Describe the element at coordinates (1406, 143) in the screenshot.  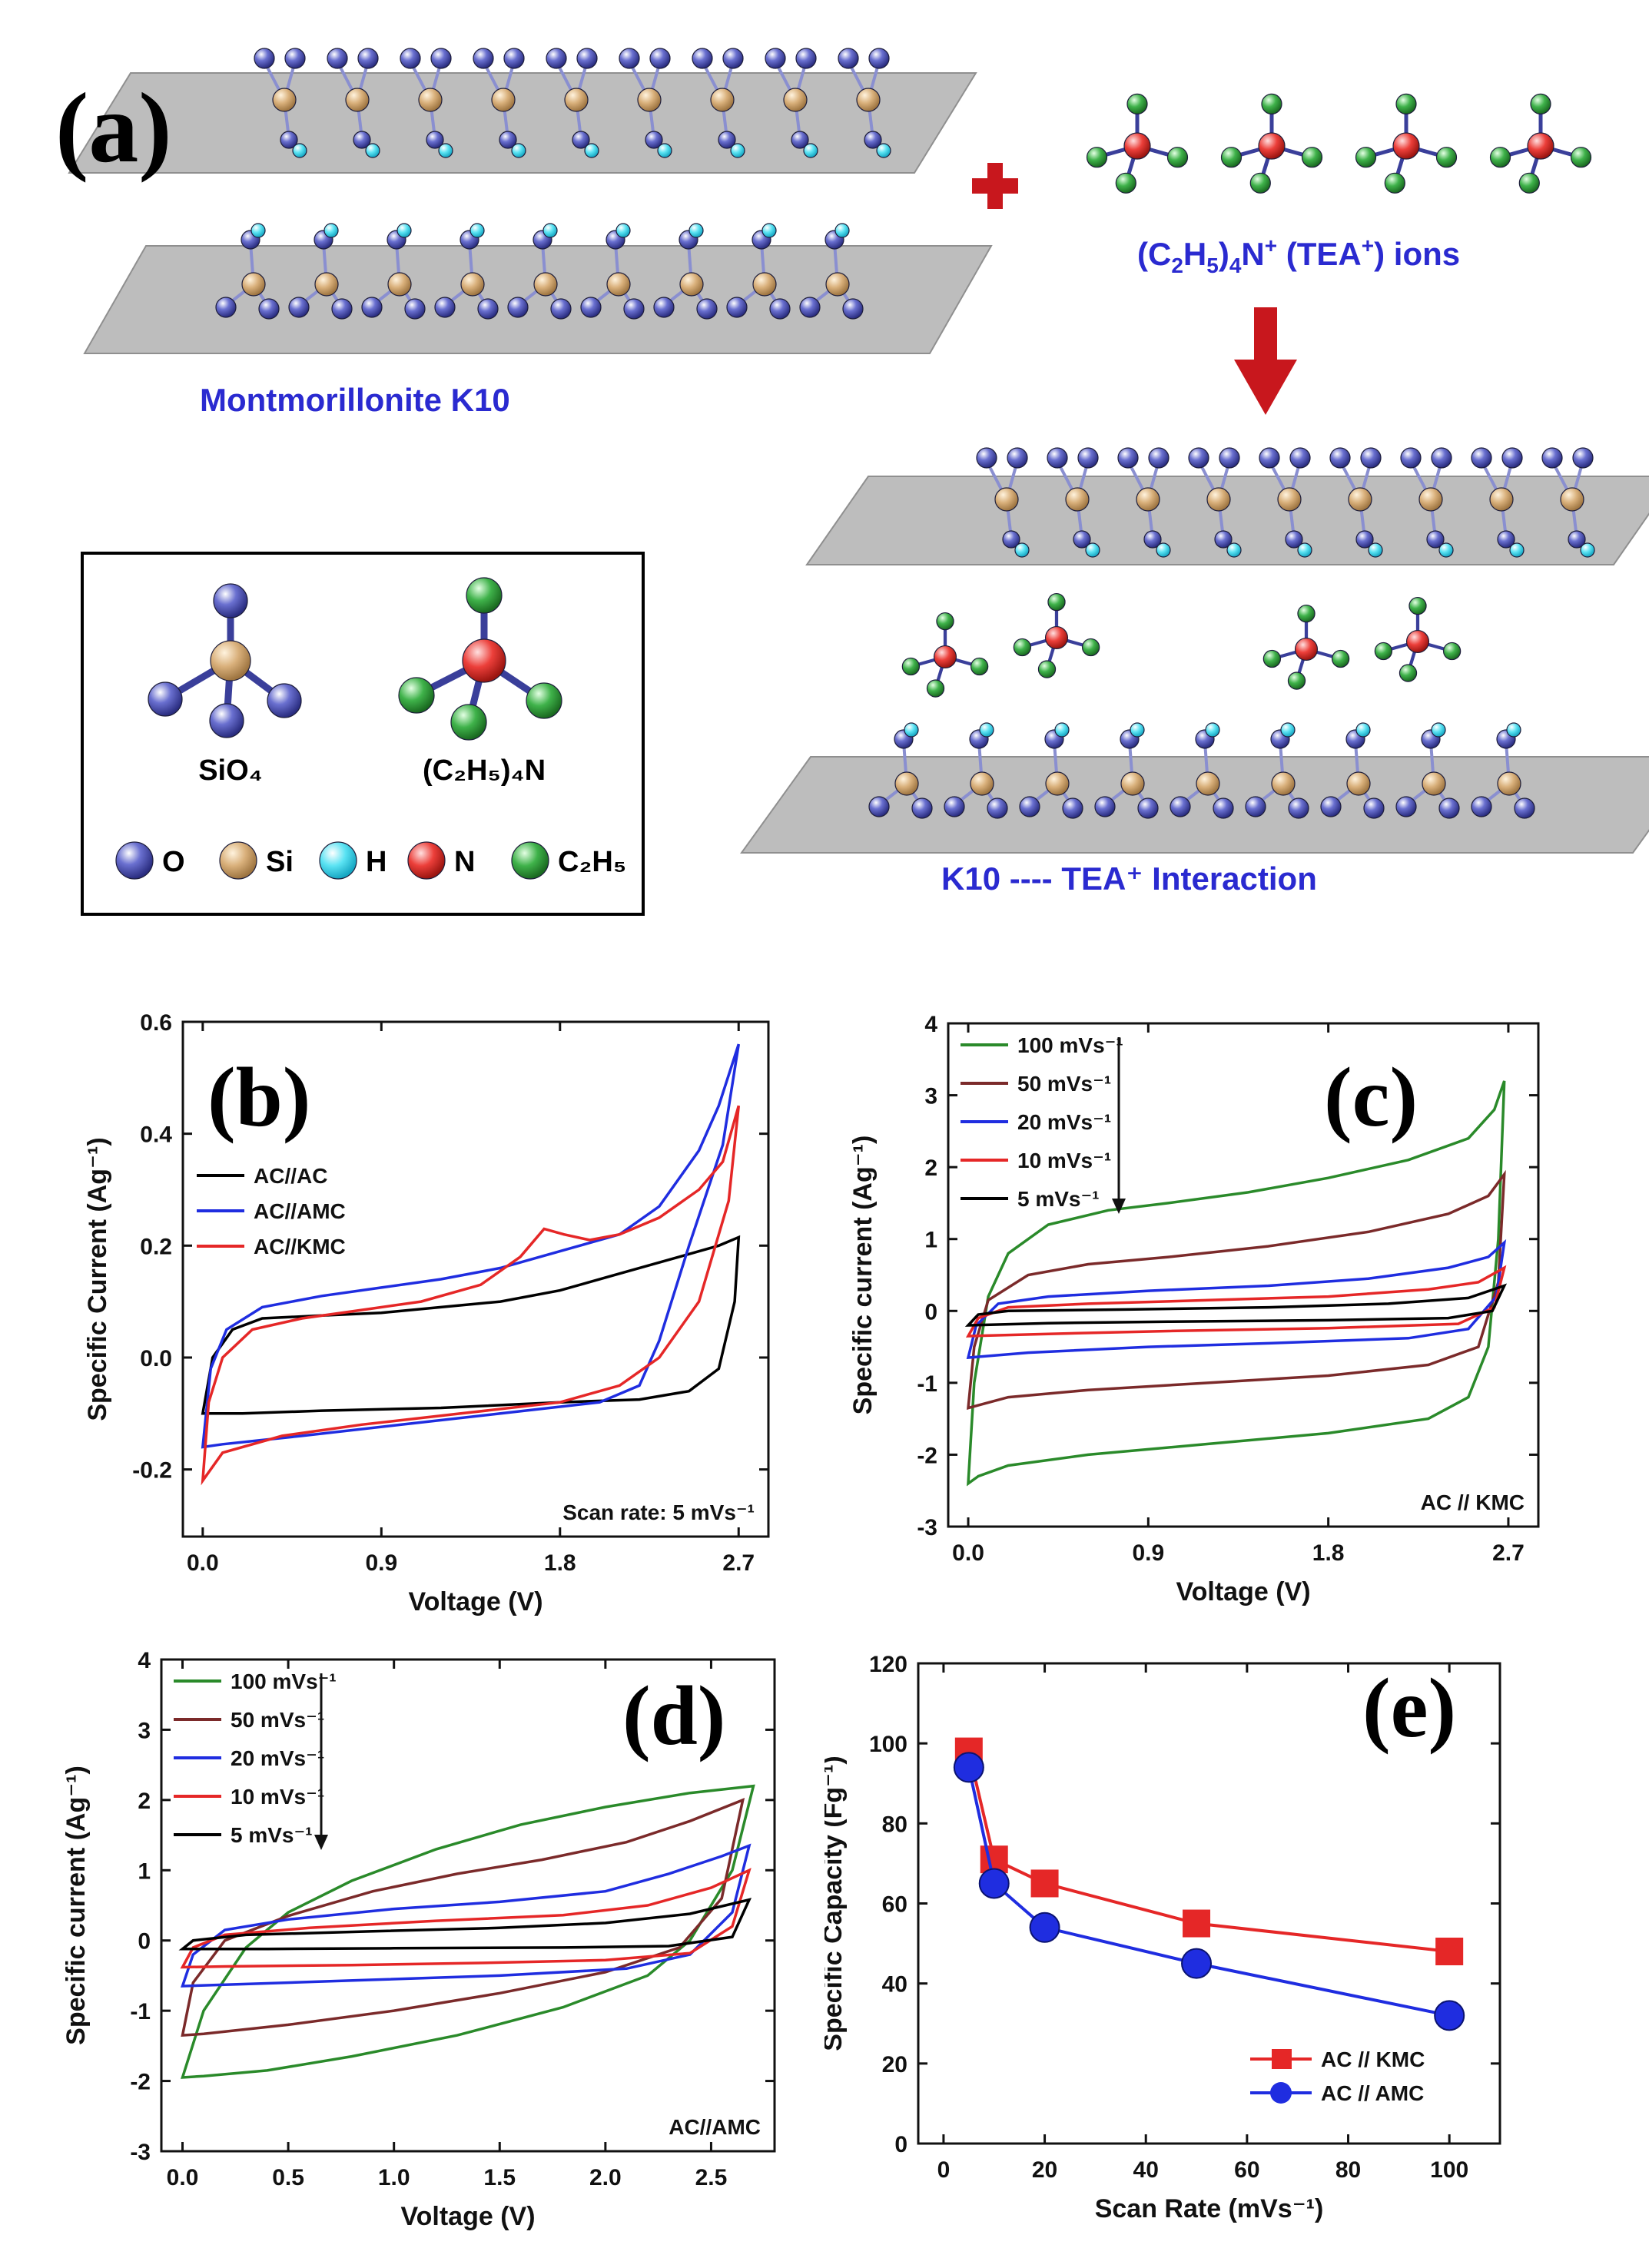
I see `tea-ion` at that location.